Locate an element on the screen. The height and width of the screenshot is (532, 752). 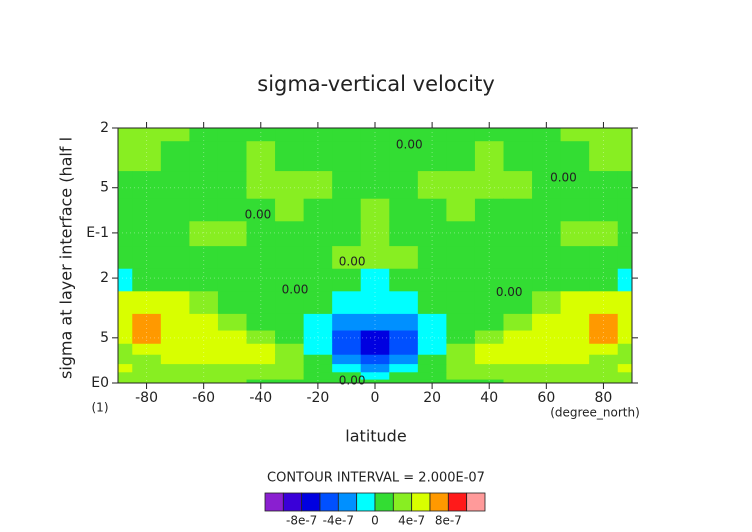
x-tick-label: 20 is located at coordinates (432, 398).